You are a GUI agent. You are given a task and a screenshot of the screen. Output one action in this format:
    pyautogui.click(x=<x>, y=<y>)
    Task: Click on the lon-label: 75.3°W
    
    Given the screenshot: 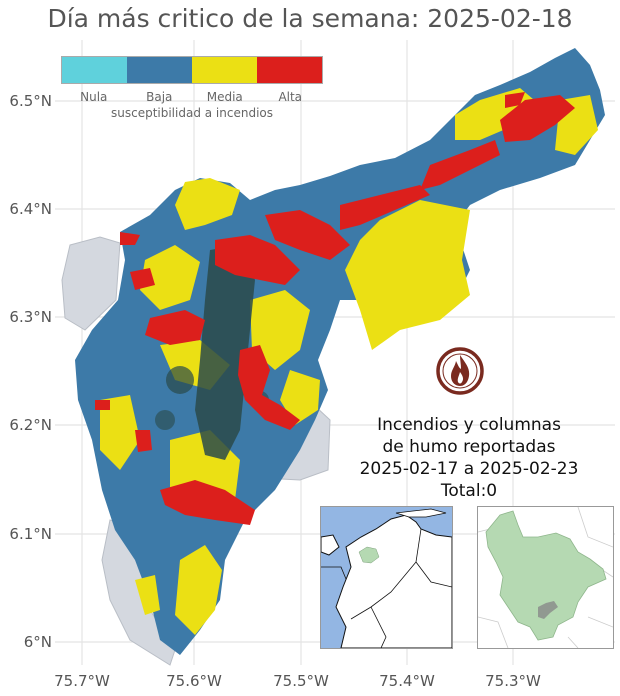 What is the action you would take?
    pyautogui.click(x=513, y=681)
    